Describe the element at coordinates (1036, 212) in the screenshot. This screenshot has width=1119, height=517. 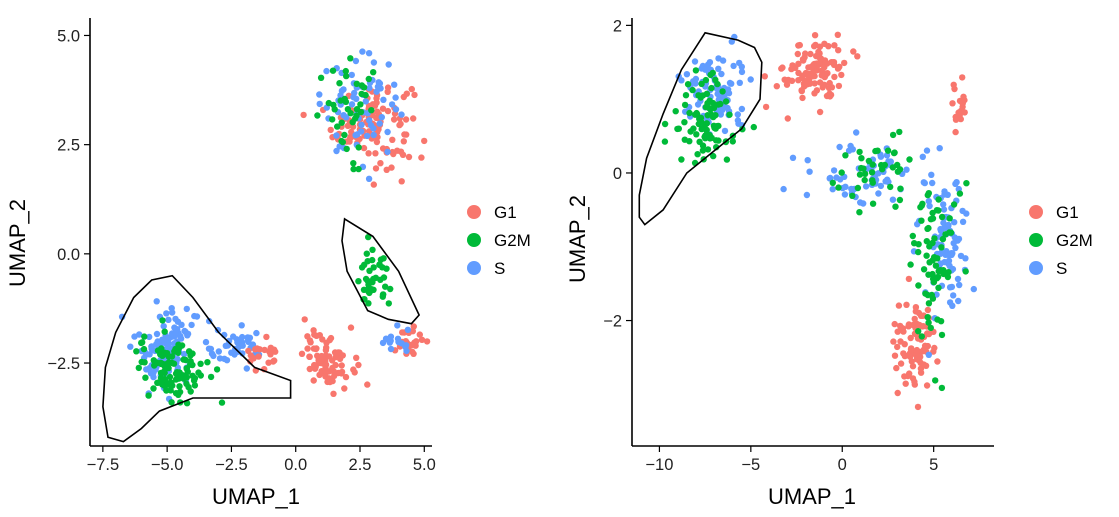
I see `legend-key-g1` at that location.